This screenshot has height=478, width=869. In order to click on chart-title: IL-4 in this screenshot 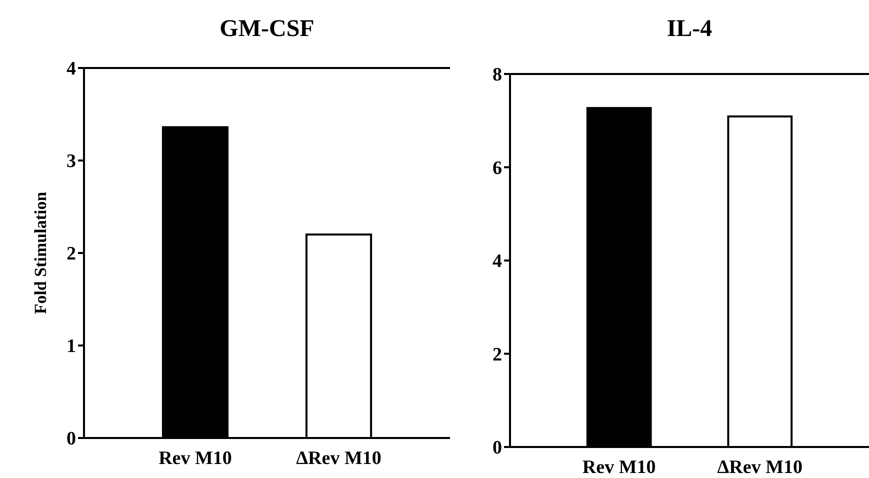, I will do `click(689, 29)`.